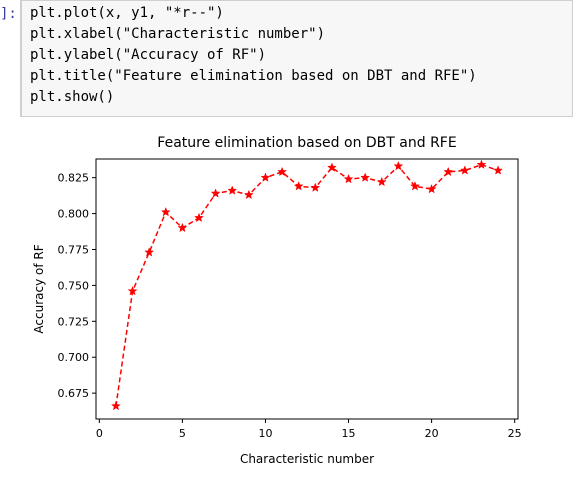 Image resolution: width=573 pixels, height=481 pixels. What do you see at coordinates (309, 429) in the screenshot?
I see `x-axis-ticks: 0 5 10 15 20 25` at bounding box center [309, 429].